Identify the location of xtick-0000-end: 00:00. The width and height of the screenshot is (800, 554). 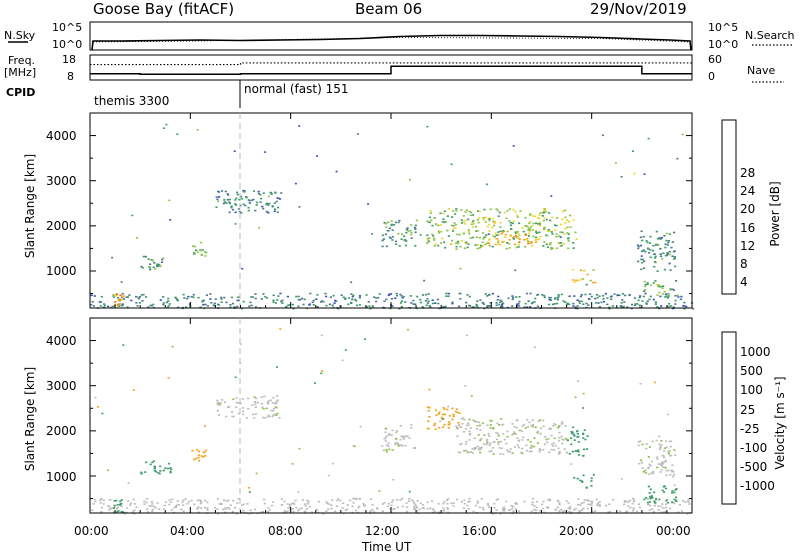
(673, 531).